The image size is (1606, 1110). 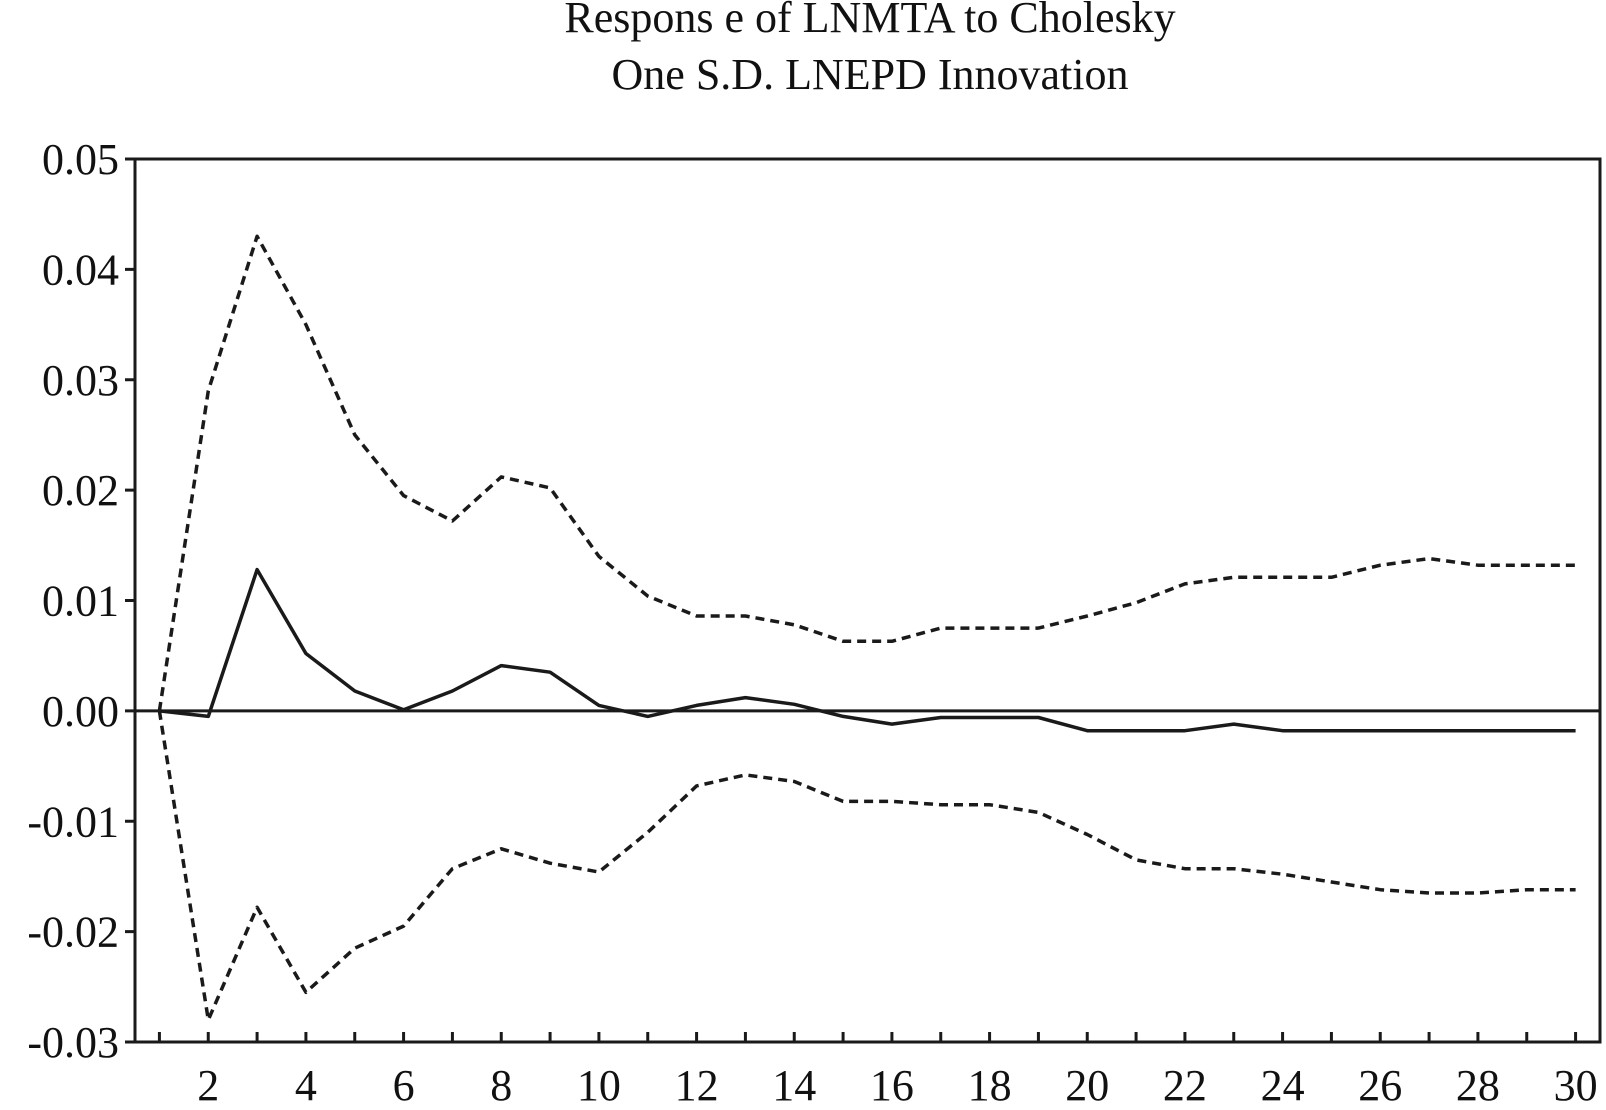 What do you see at coordinates (73, 821) in the screenshot?
I see `y-tick-label: -0.01` at bounding box center [73, 821].